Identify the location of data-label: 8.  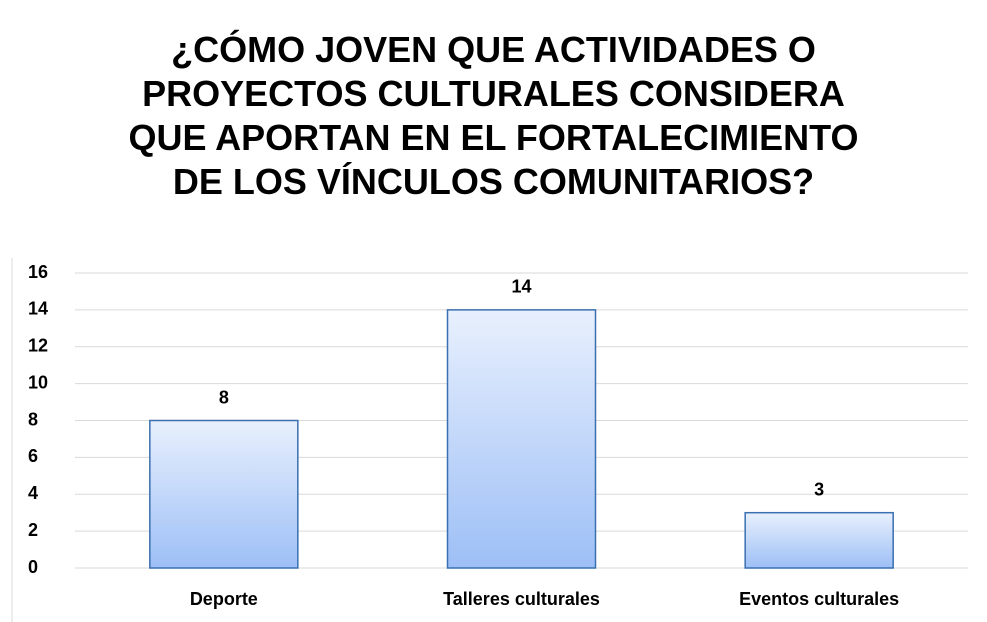
(224, 397).